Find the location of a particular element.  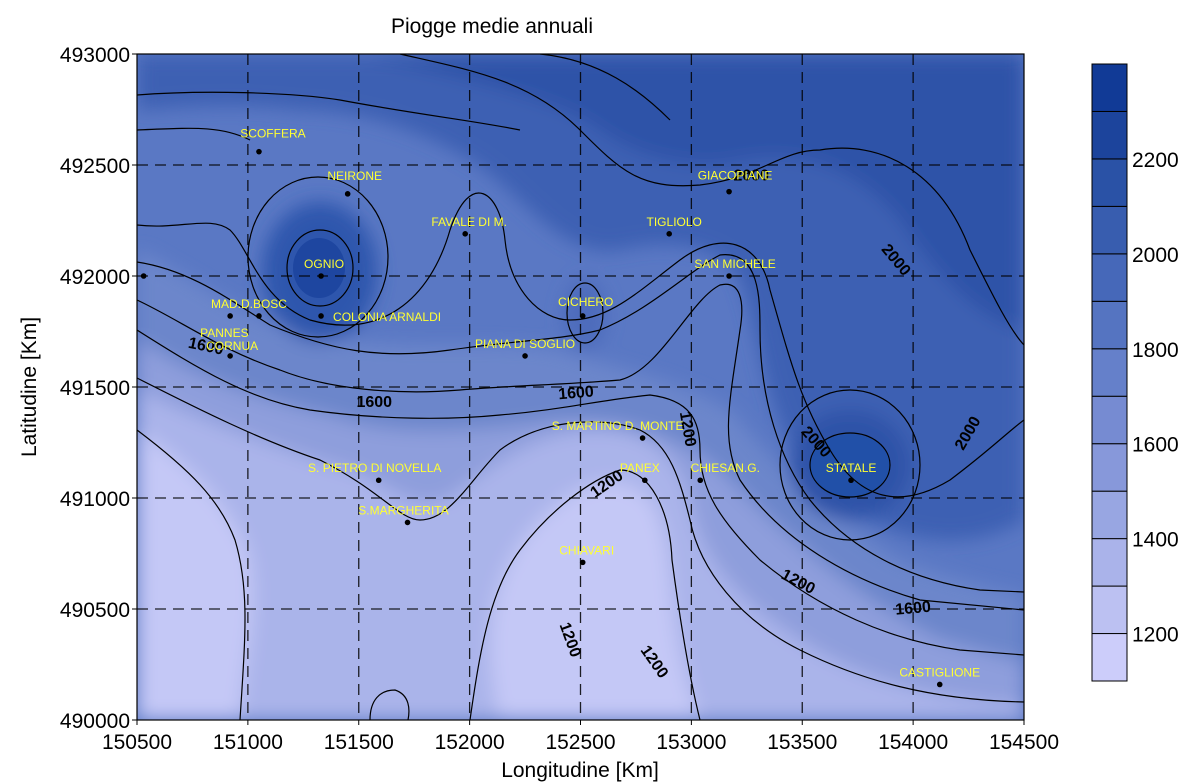

colorbar-label: 2000 is located at coordinates (1155, 255).